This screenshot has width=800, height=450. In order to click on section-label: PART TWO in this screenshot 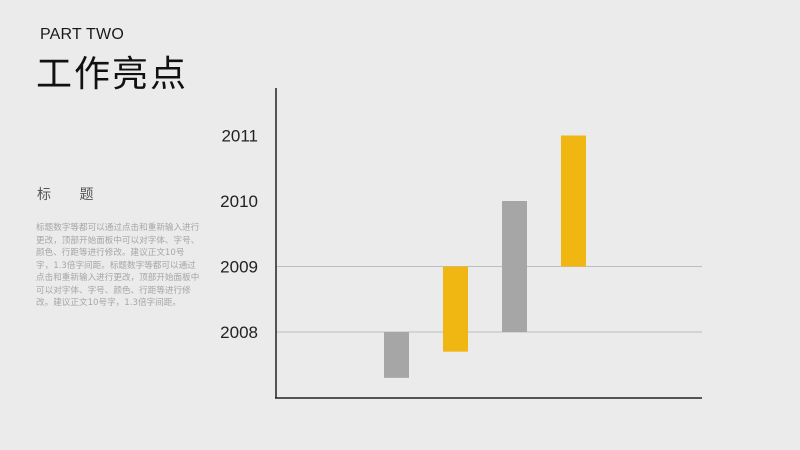, I will do `click(82, 34)`.